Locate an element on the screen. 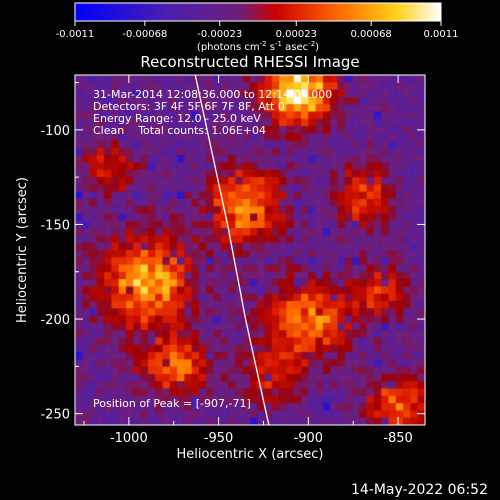 Image resolution: width=500 pixels, height=500 pixels. y-tick-label: -200 is located at coordinates (55, 320).